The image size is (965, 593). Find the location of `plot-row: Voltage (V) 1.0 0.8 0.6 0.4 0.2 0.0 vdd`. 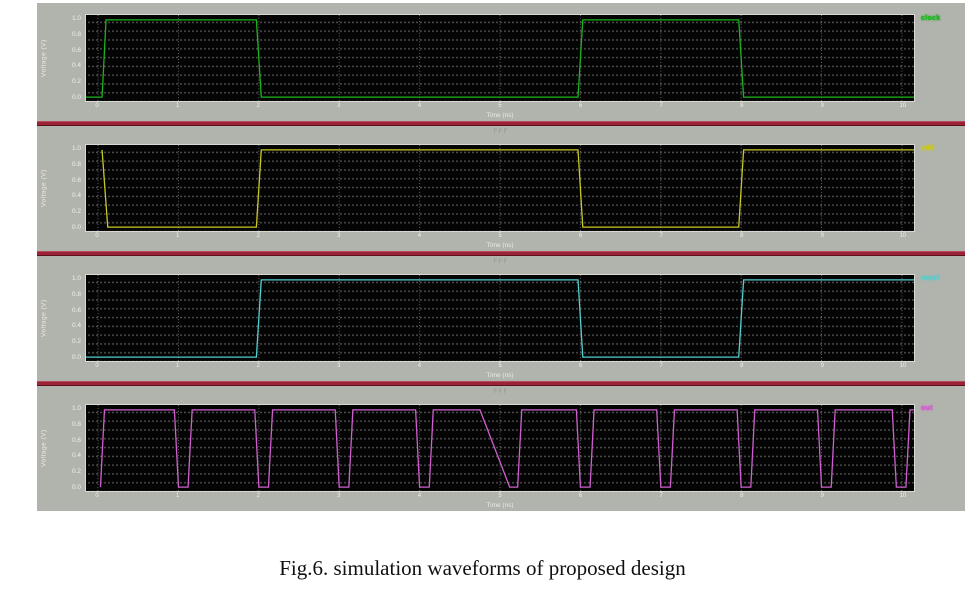

plot-row: Voltage (V) 1.0 0.8 0.6 0.4 0.2 0.0 vdd is located at coordinates (501, 188).